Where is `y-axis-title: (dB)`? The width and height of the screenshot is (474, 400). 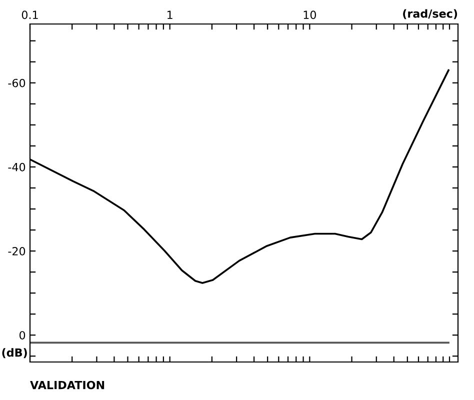 y-axis-title: (dB) is located at coordinates (14, 353).